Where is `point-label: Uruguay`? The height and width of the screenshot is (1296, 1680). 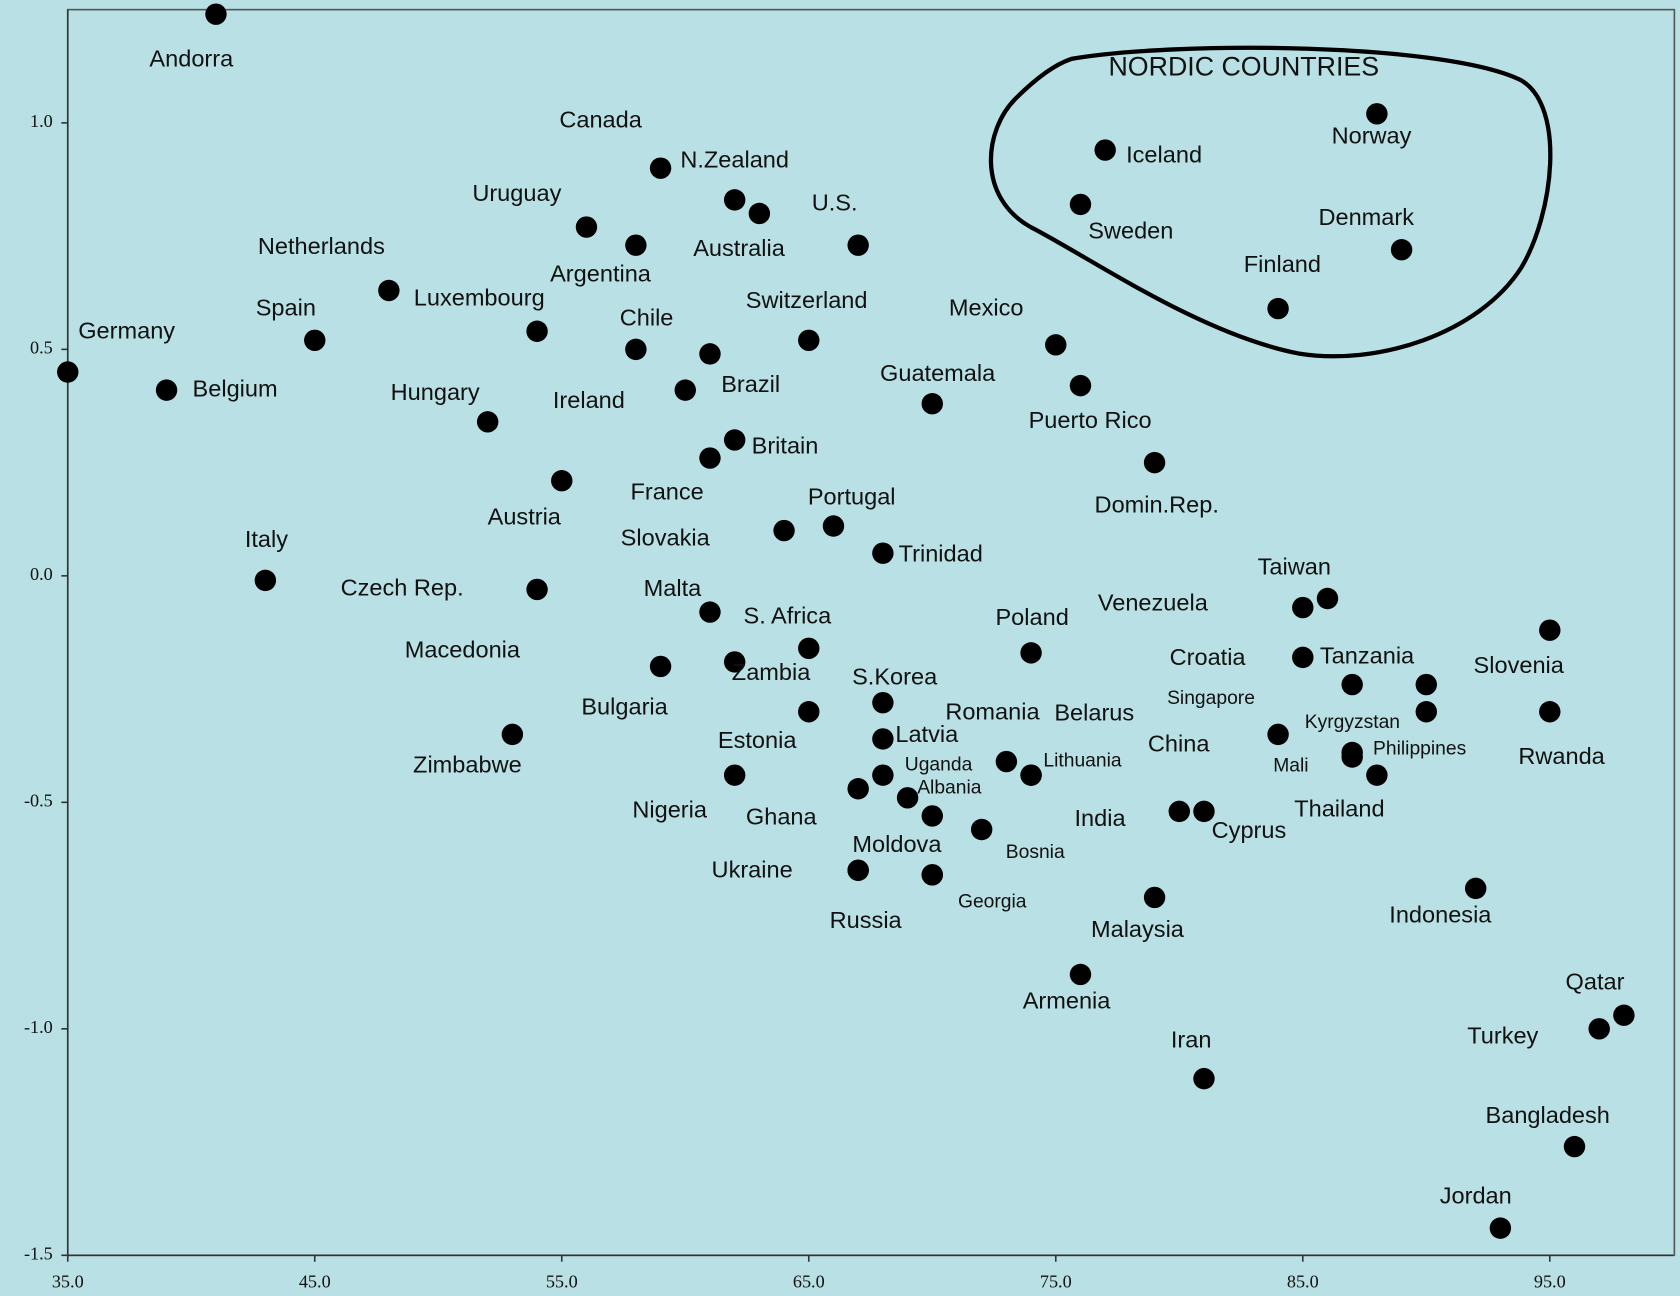
point-label: Uruguay is located at coordinates (516, 193).